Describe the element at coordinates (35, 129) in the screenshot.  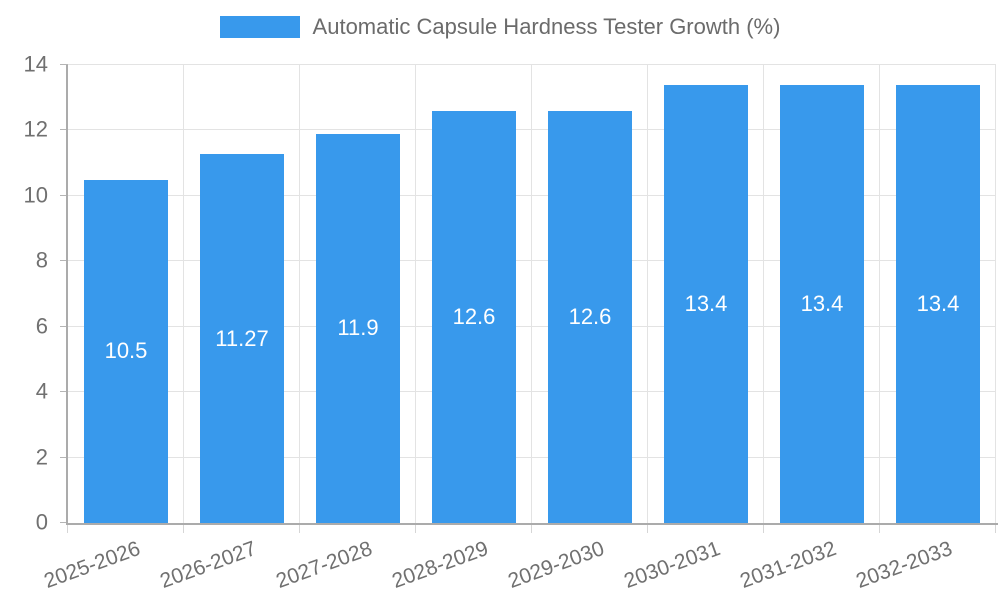
I see `y-tick-label: 12` at that location.